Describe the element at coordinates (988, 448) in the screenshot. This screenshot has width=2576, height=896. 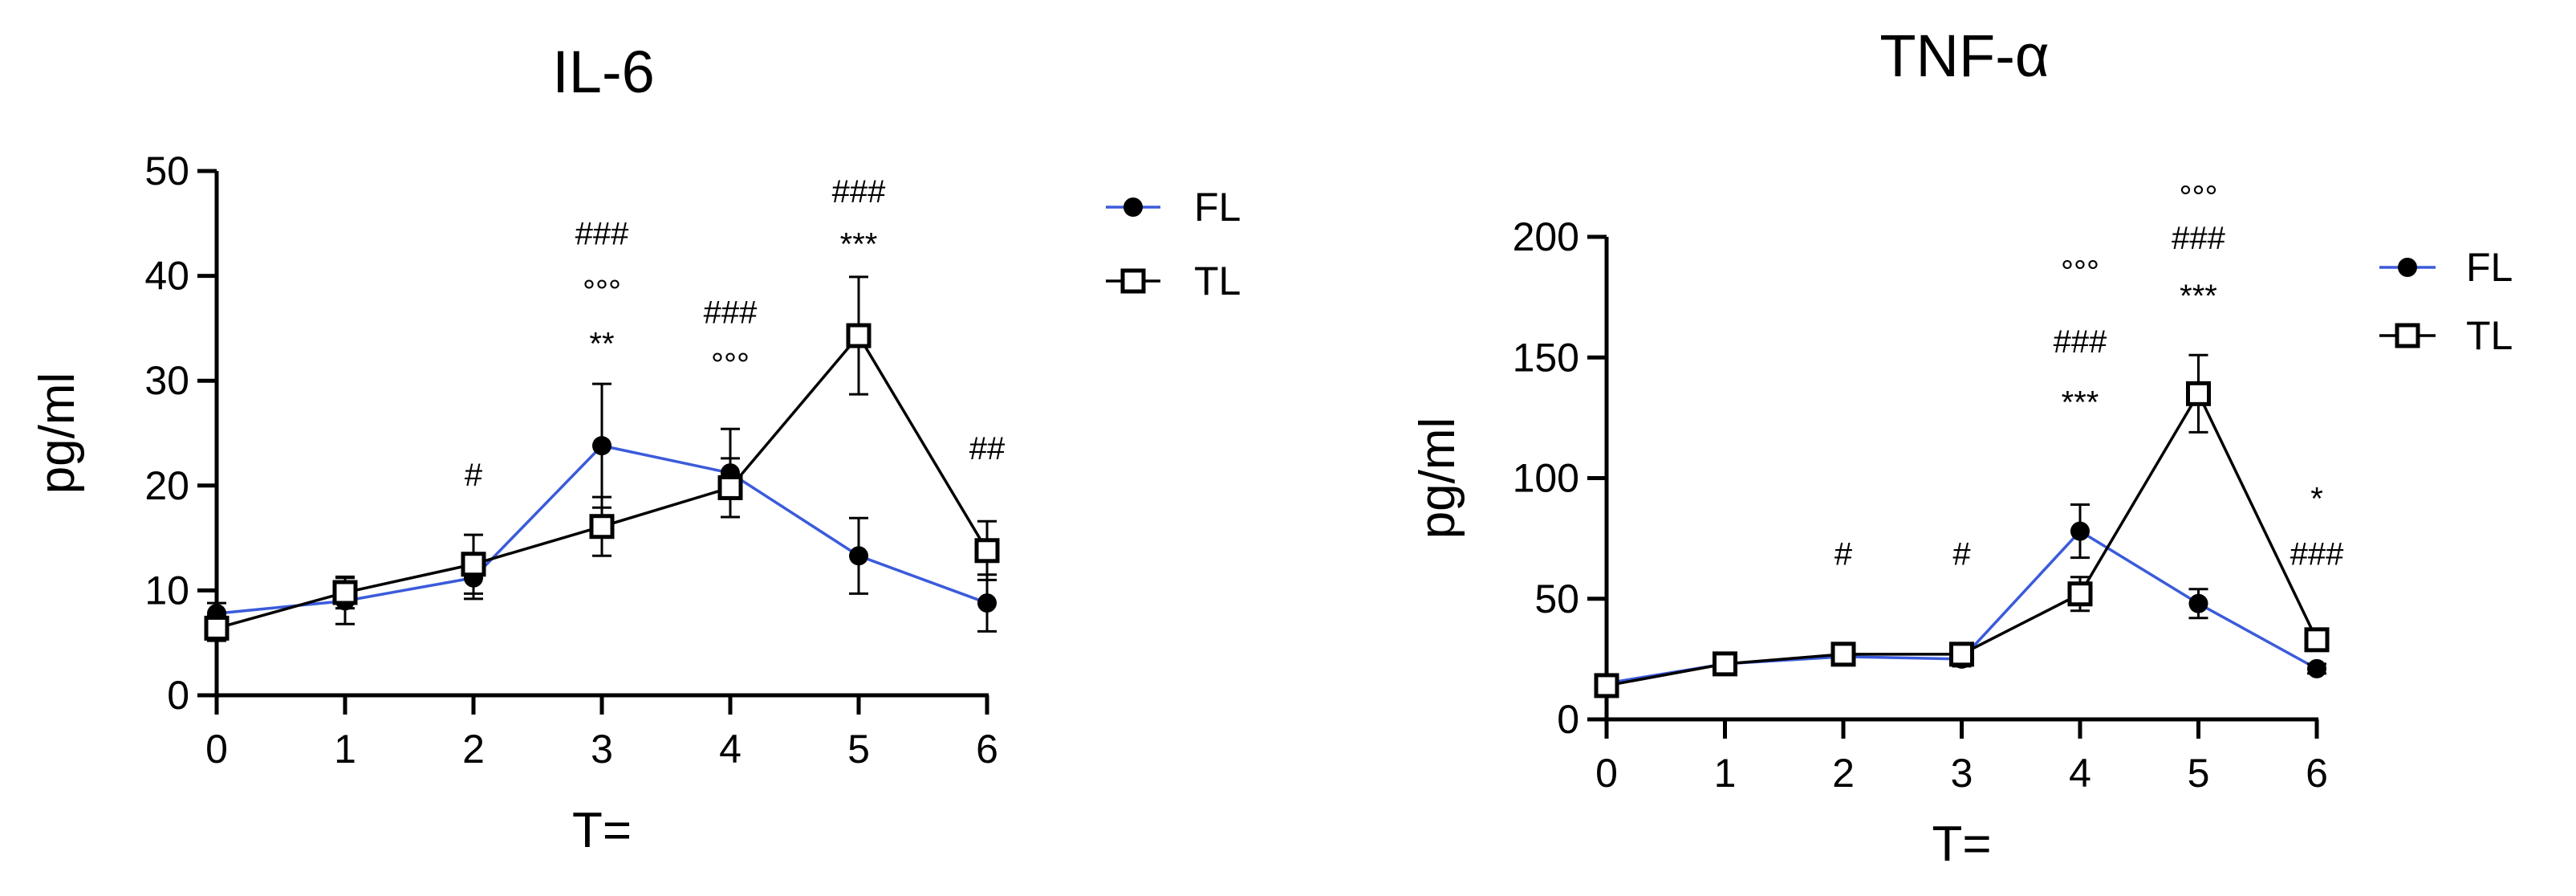
I see `significance-annotation: ##` at that location.